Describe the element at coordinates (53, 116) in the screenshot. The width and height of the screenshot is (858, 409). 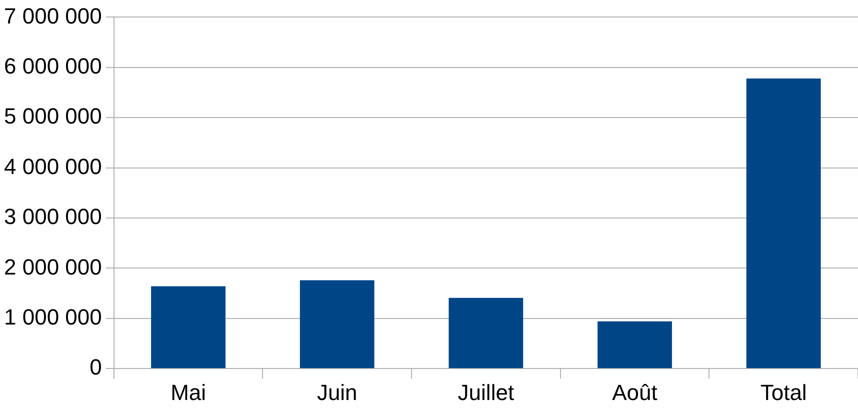
I see `y-tick-label: 5 000 000` at that location.